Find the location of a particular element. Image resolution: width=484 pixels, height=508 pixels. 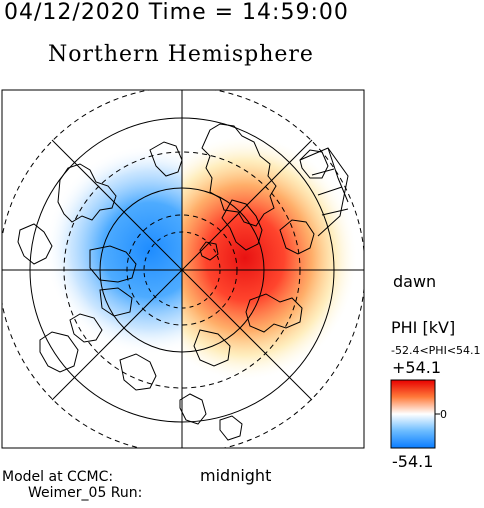

colorbar-max-label: +54.1 is located at coordinates (417, 367).